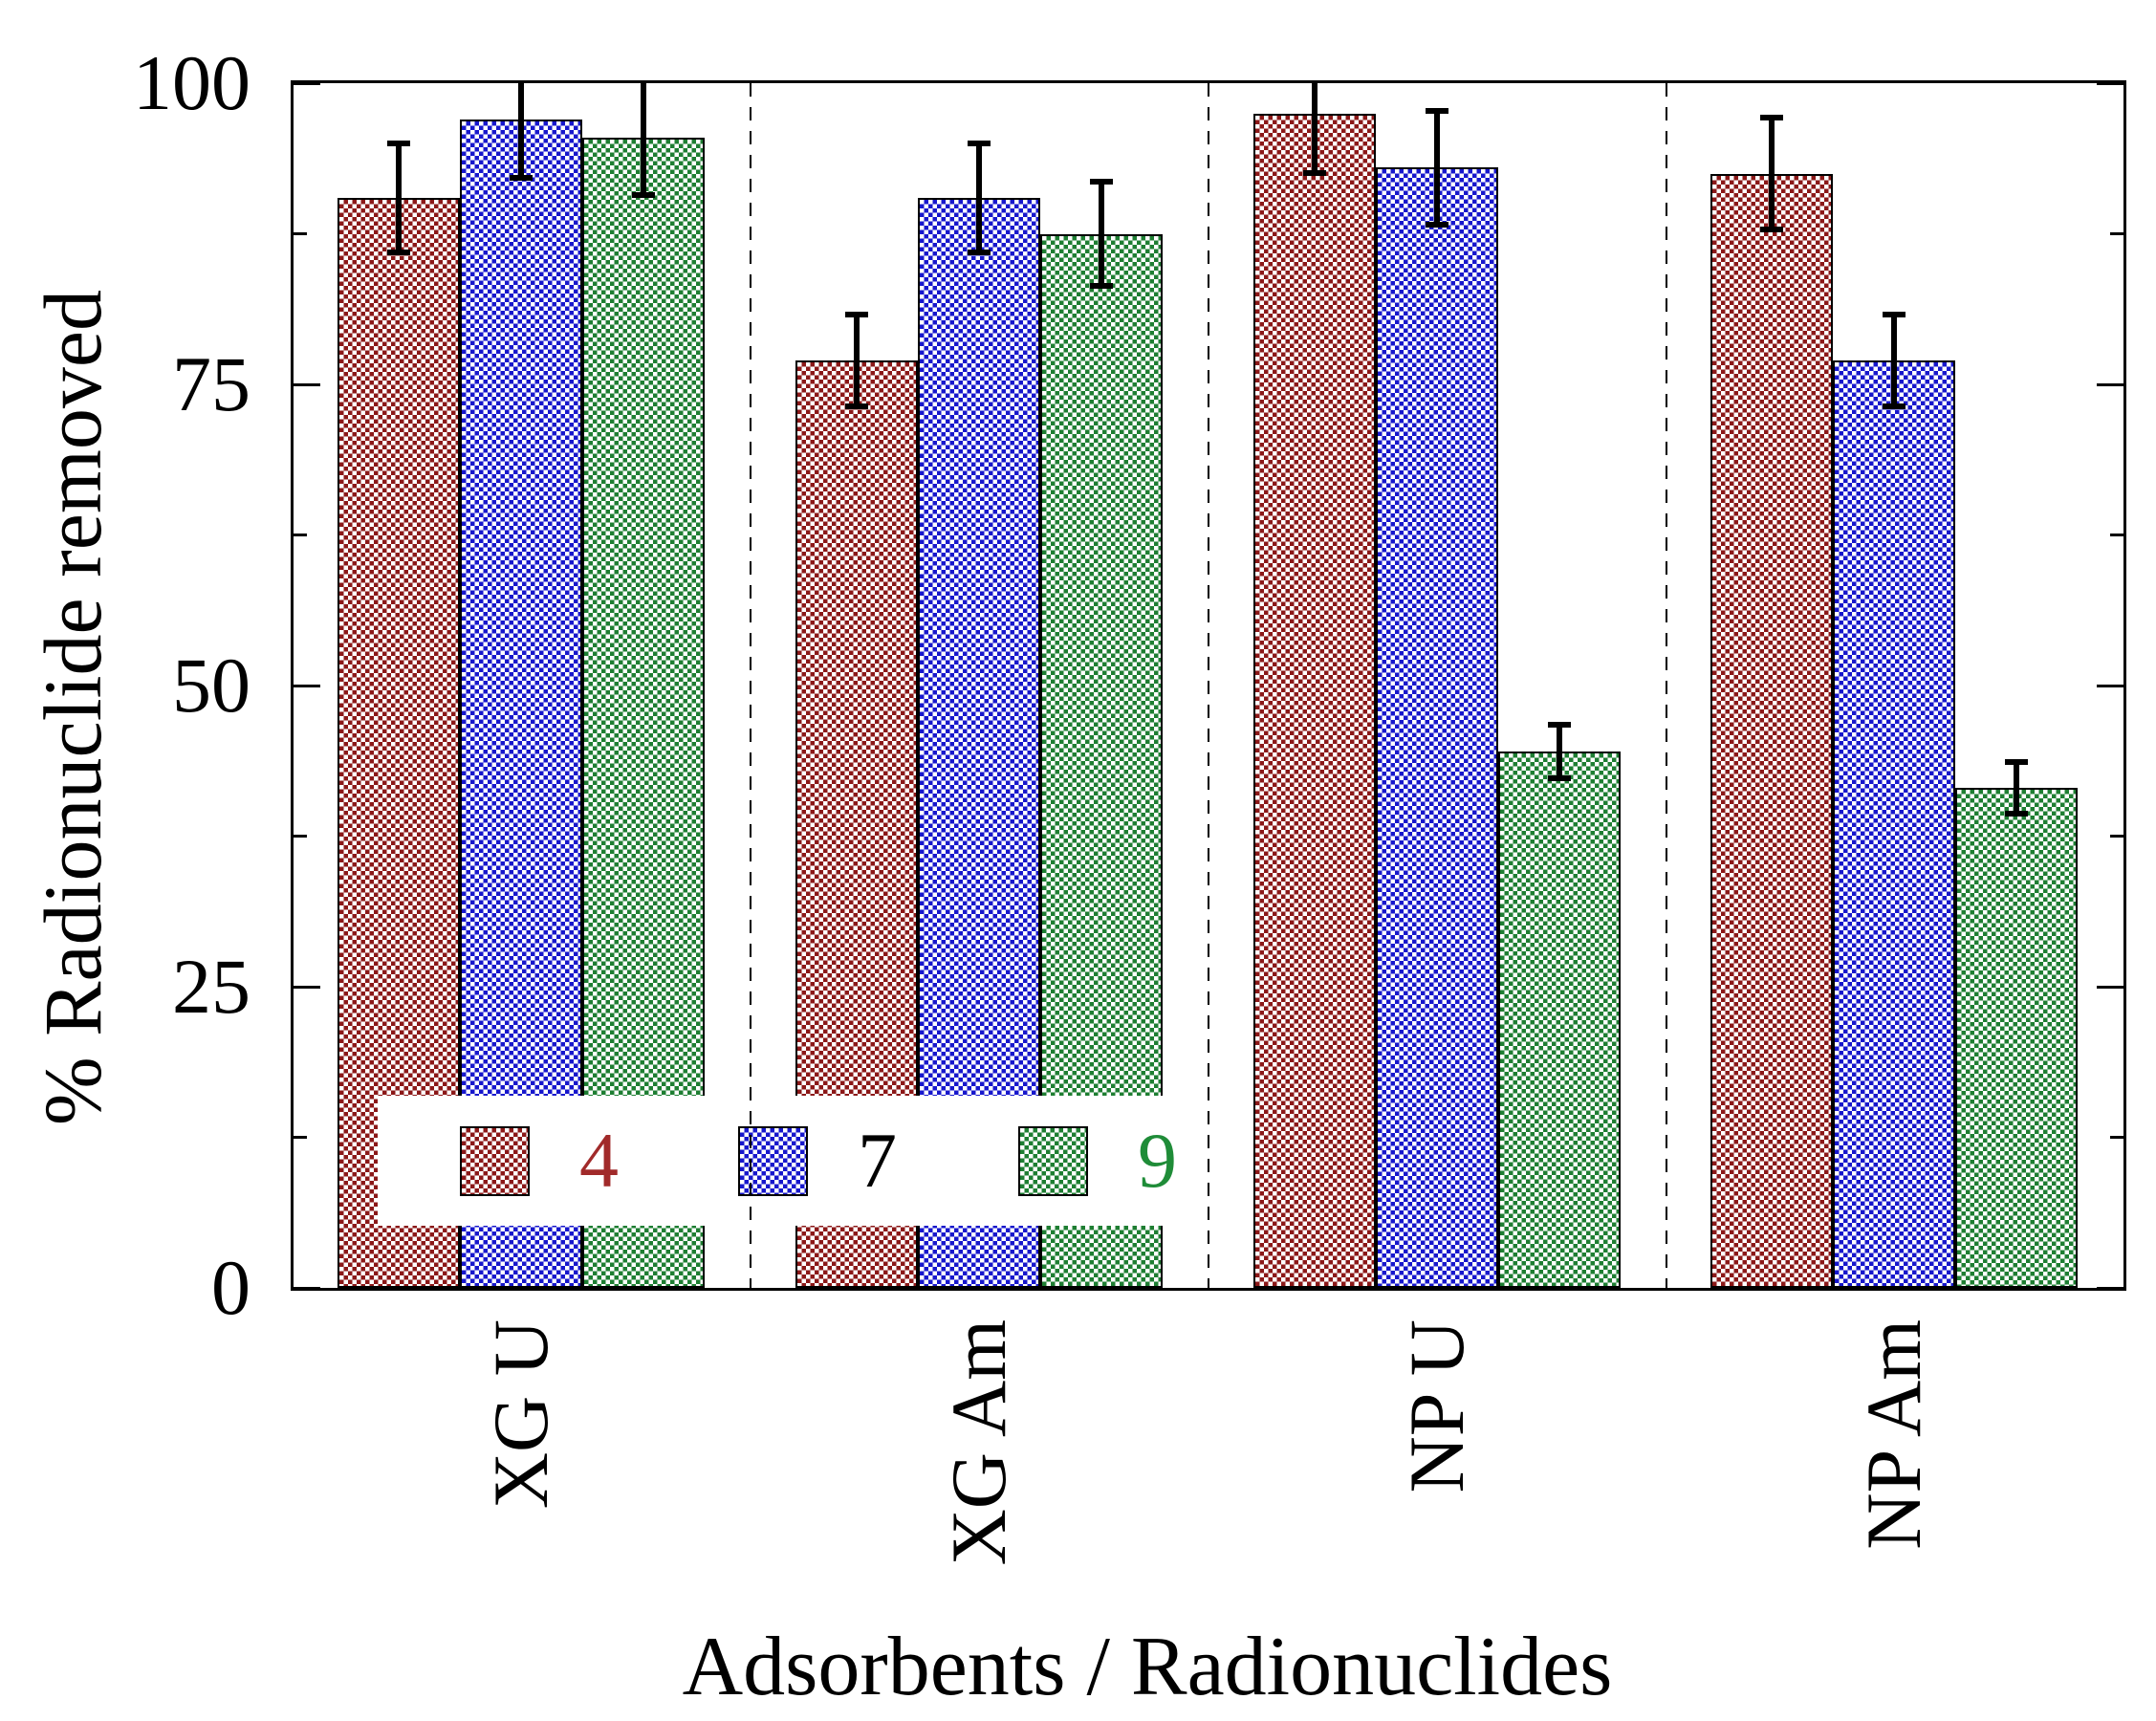 Image resolution: width=2156 pixels, height=1721 pixels. What do you see at coordinates (2016, 788) in the screenshot?
I see `error-bar-np-am-ph9` at bounding box center [2016, 788].